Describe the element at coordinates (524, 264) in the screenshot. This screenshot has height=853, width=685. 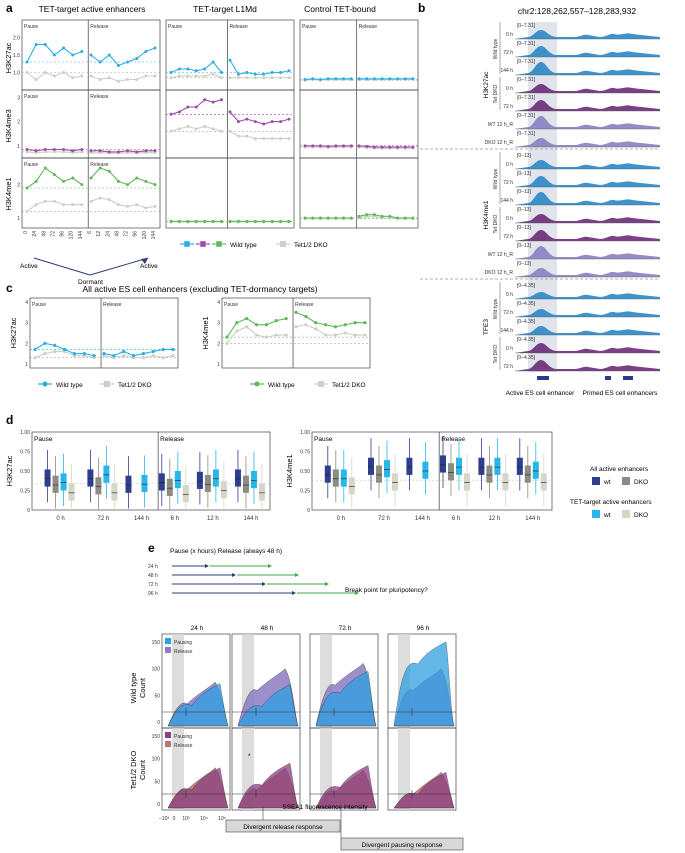
I see `track-scale: [0–13]` at that location.